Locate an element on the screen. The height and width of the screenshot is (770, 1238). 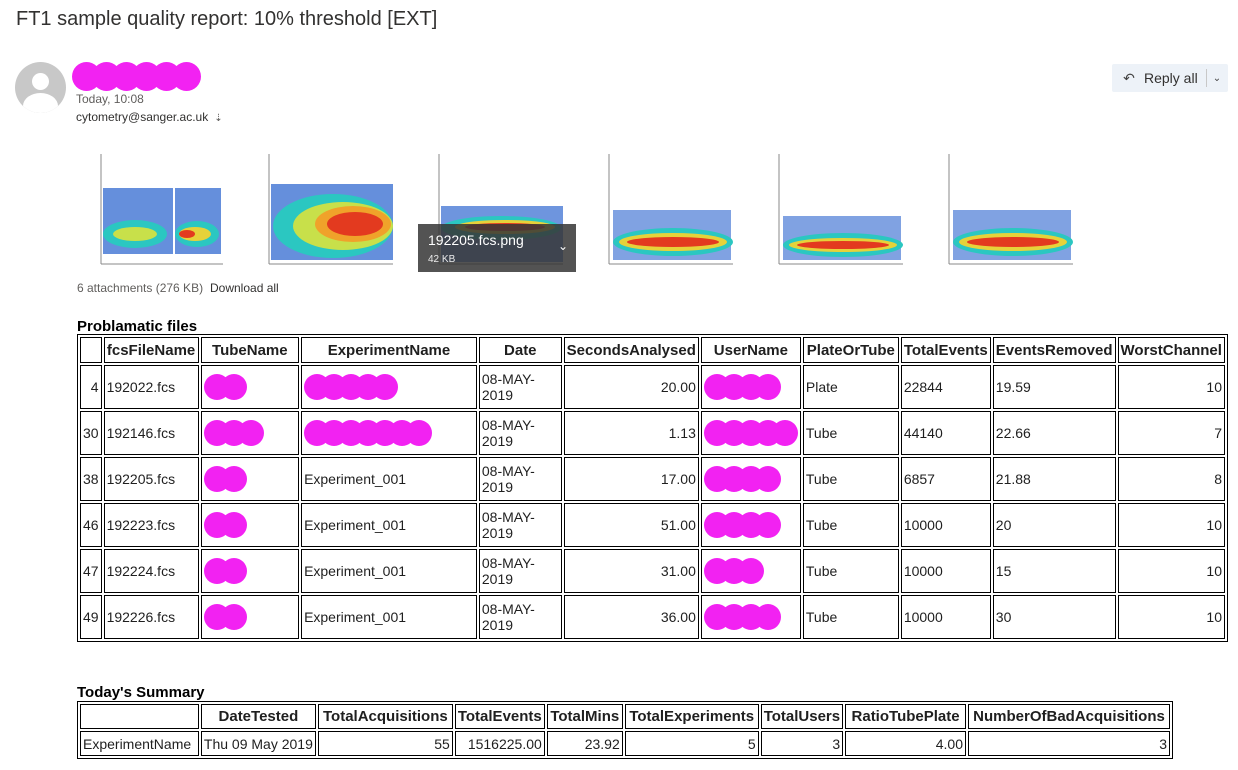
row-index: 4 is located at coordinates (91, 387).